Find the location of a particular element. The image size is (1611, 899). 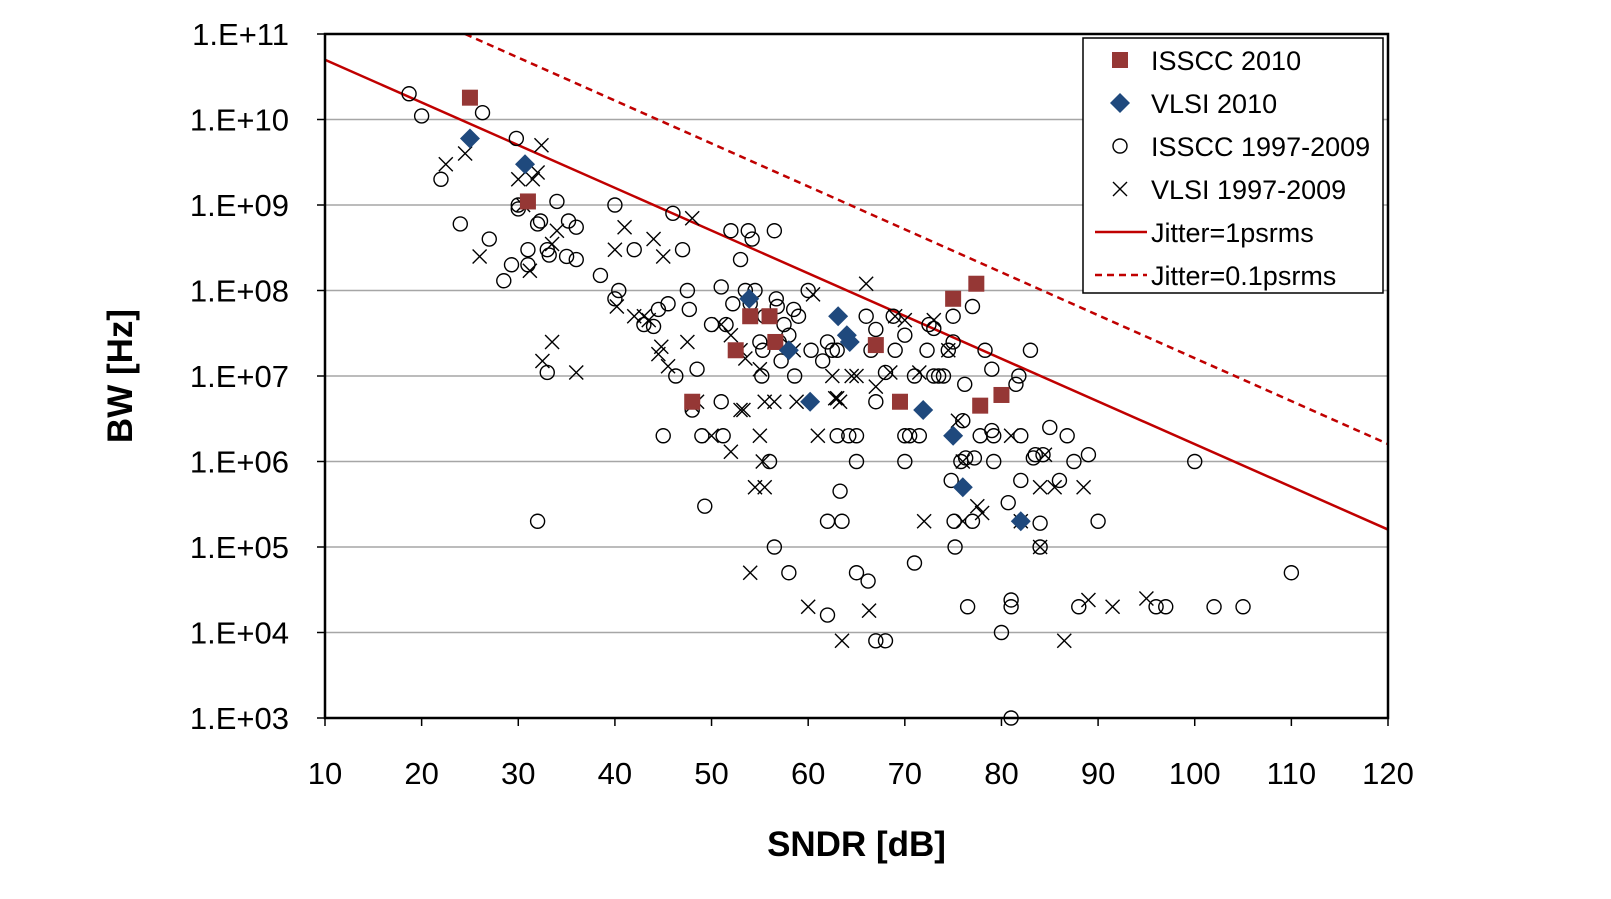

x-tick-label: 80 is located at coordinates (1001, 773).